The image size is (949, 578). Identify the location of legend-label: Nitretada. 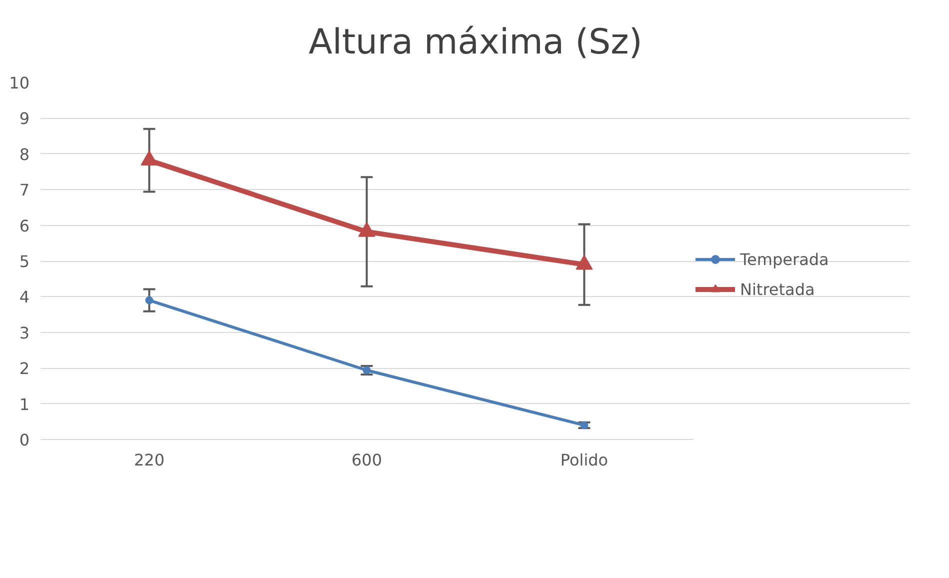
(777, 289).